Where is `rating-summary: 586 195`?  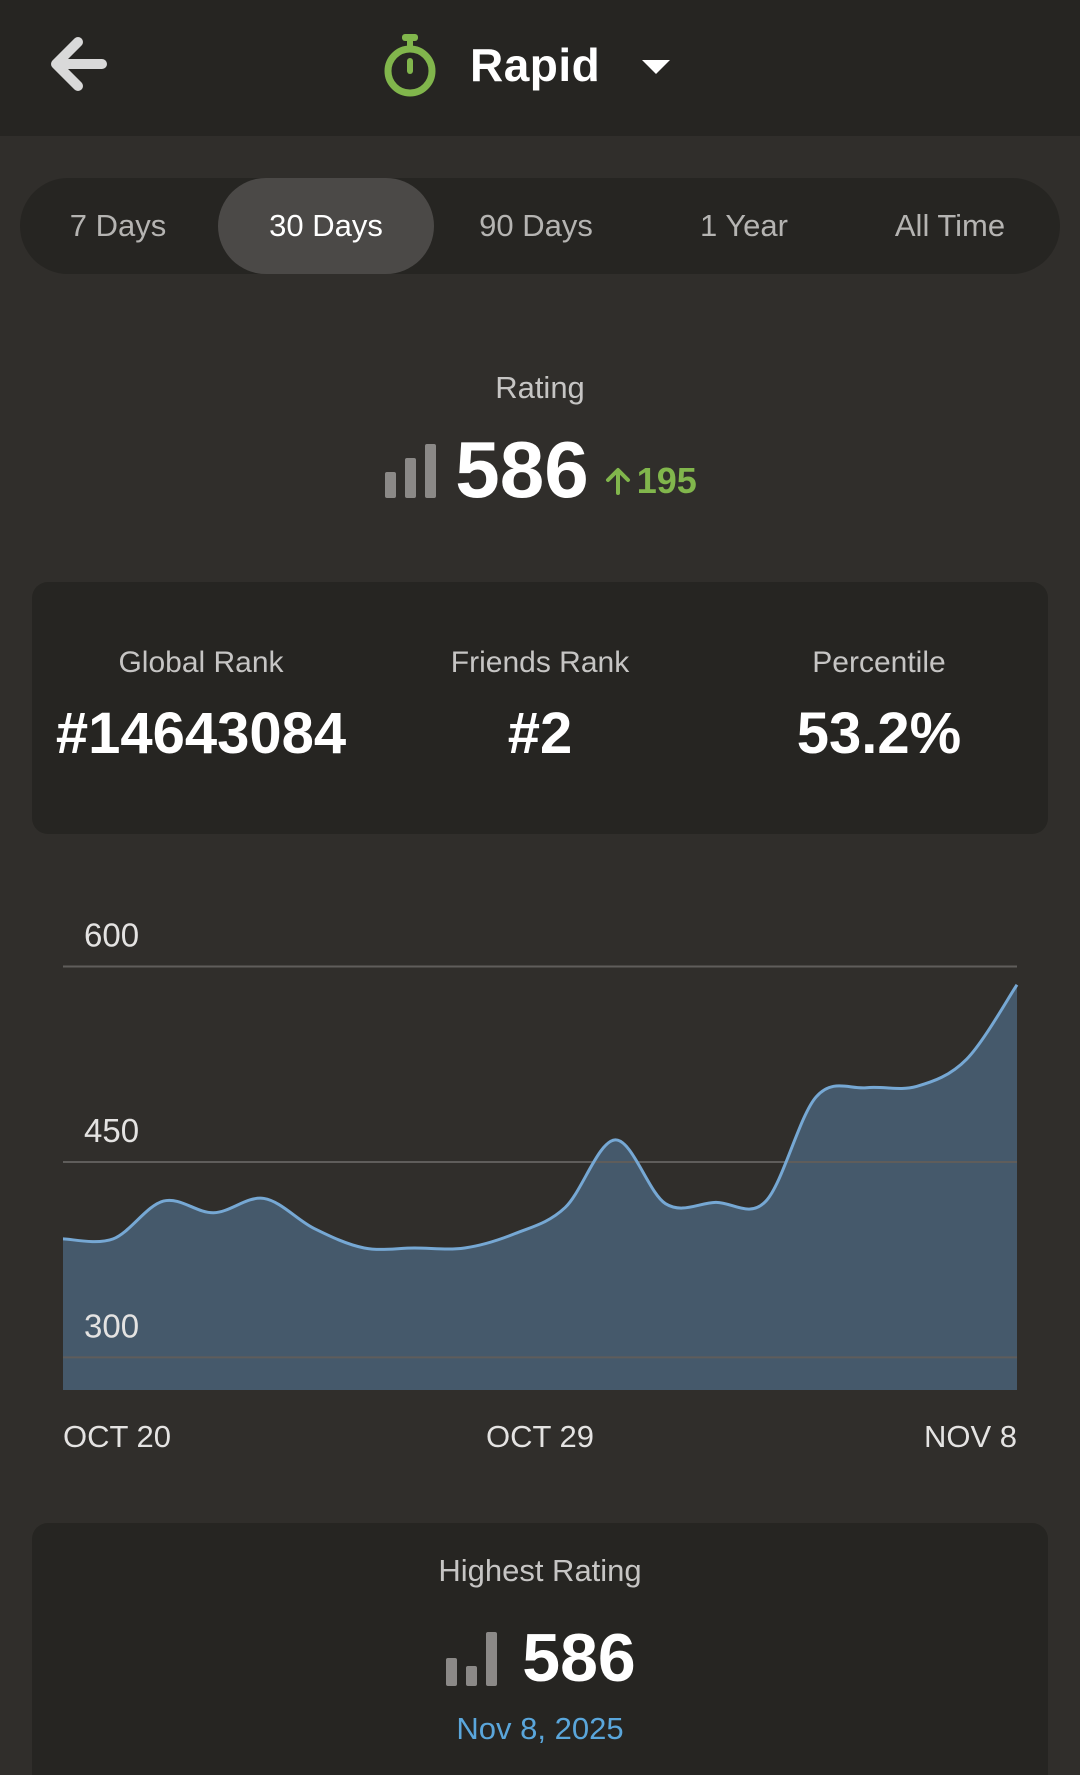
rating-summary: 586 195 is located at coordinates (540, 470).